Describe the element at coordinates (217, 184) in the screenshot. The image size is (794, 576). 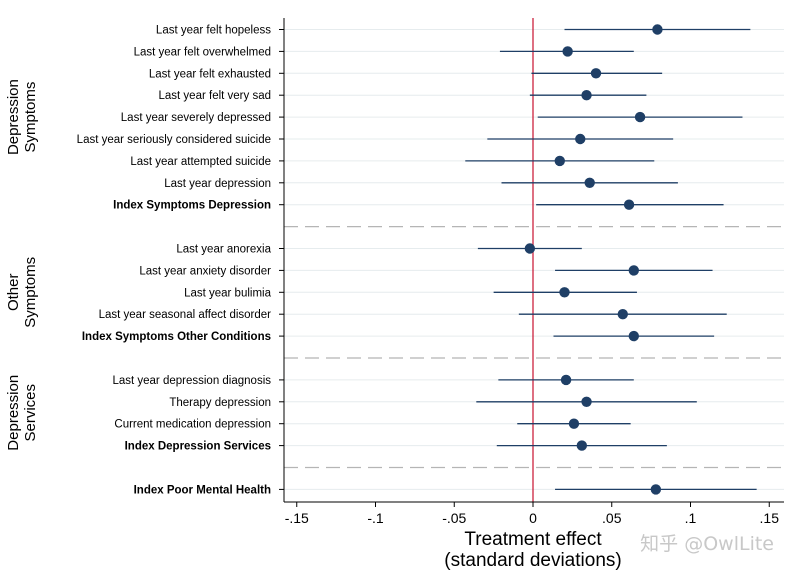
I see `row-label: Last year depression` at that location.